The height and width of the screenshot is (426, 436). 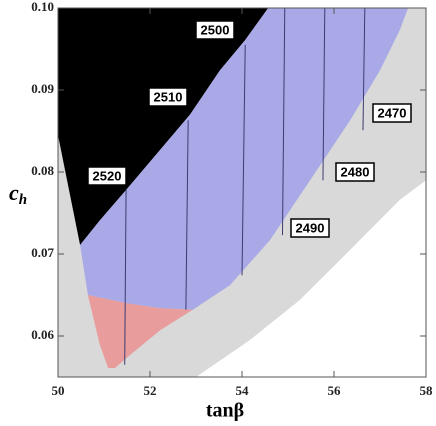 What do you see at coordinates (150, 390) in the screenshot?
I see `x-tick-label: 52` at bounding box center [150, 390].